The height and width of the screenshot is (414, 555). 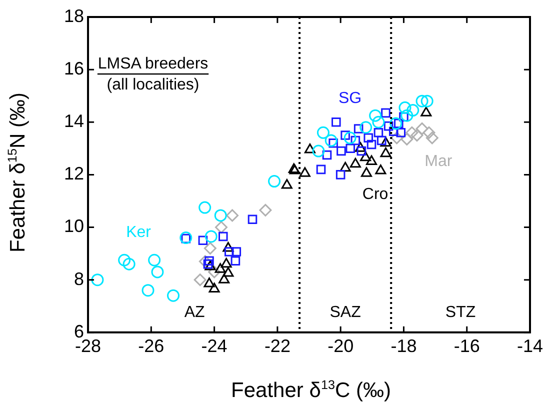 I want to click on series-label: Cro, so click(x=375, y=194).